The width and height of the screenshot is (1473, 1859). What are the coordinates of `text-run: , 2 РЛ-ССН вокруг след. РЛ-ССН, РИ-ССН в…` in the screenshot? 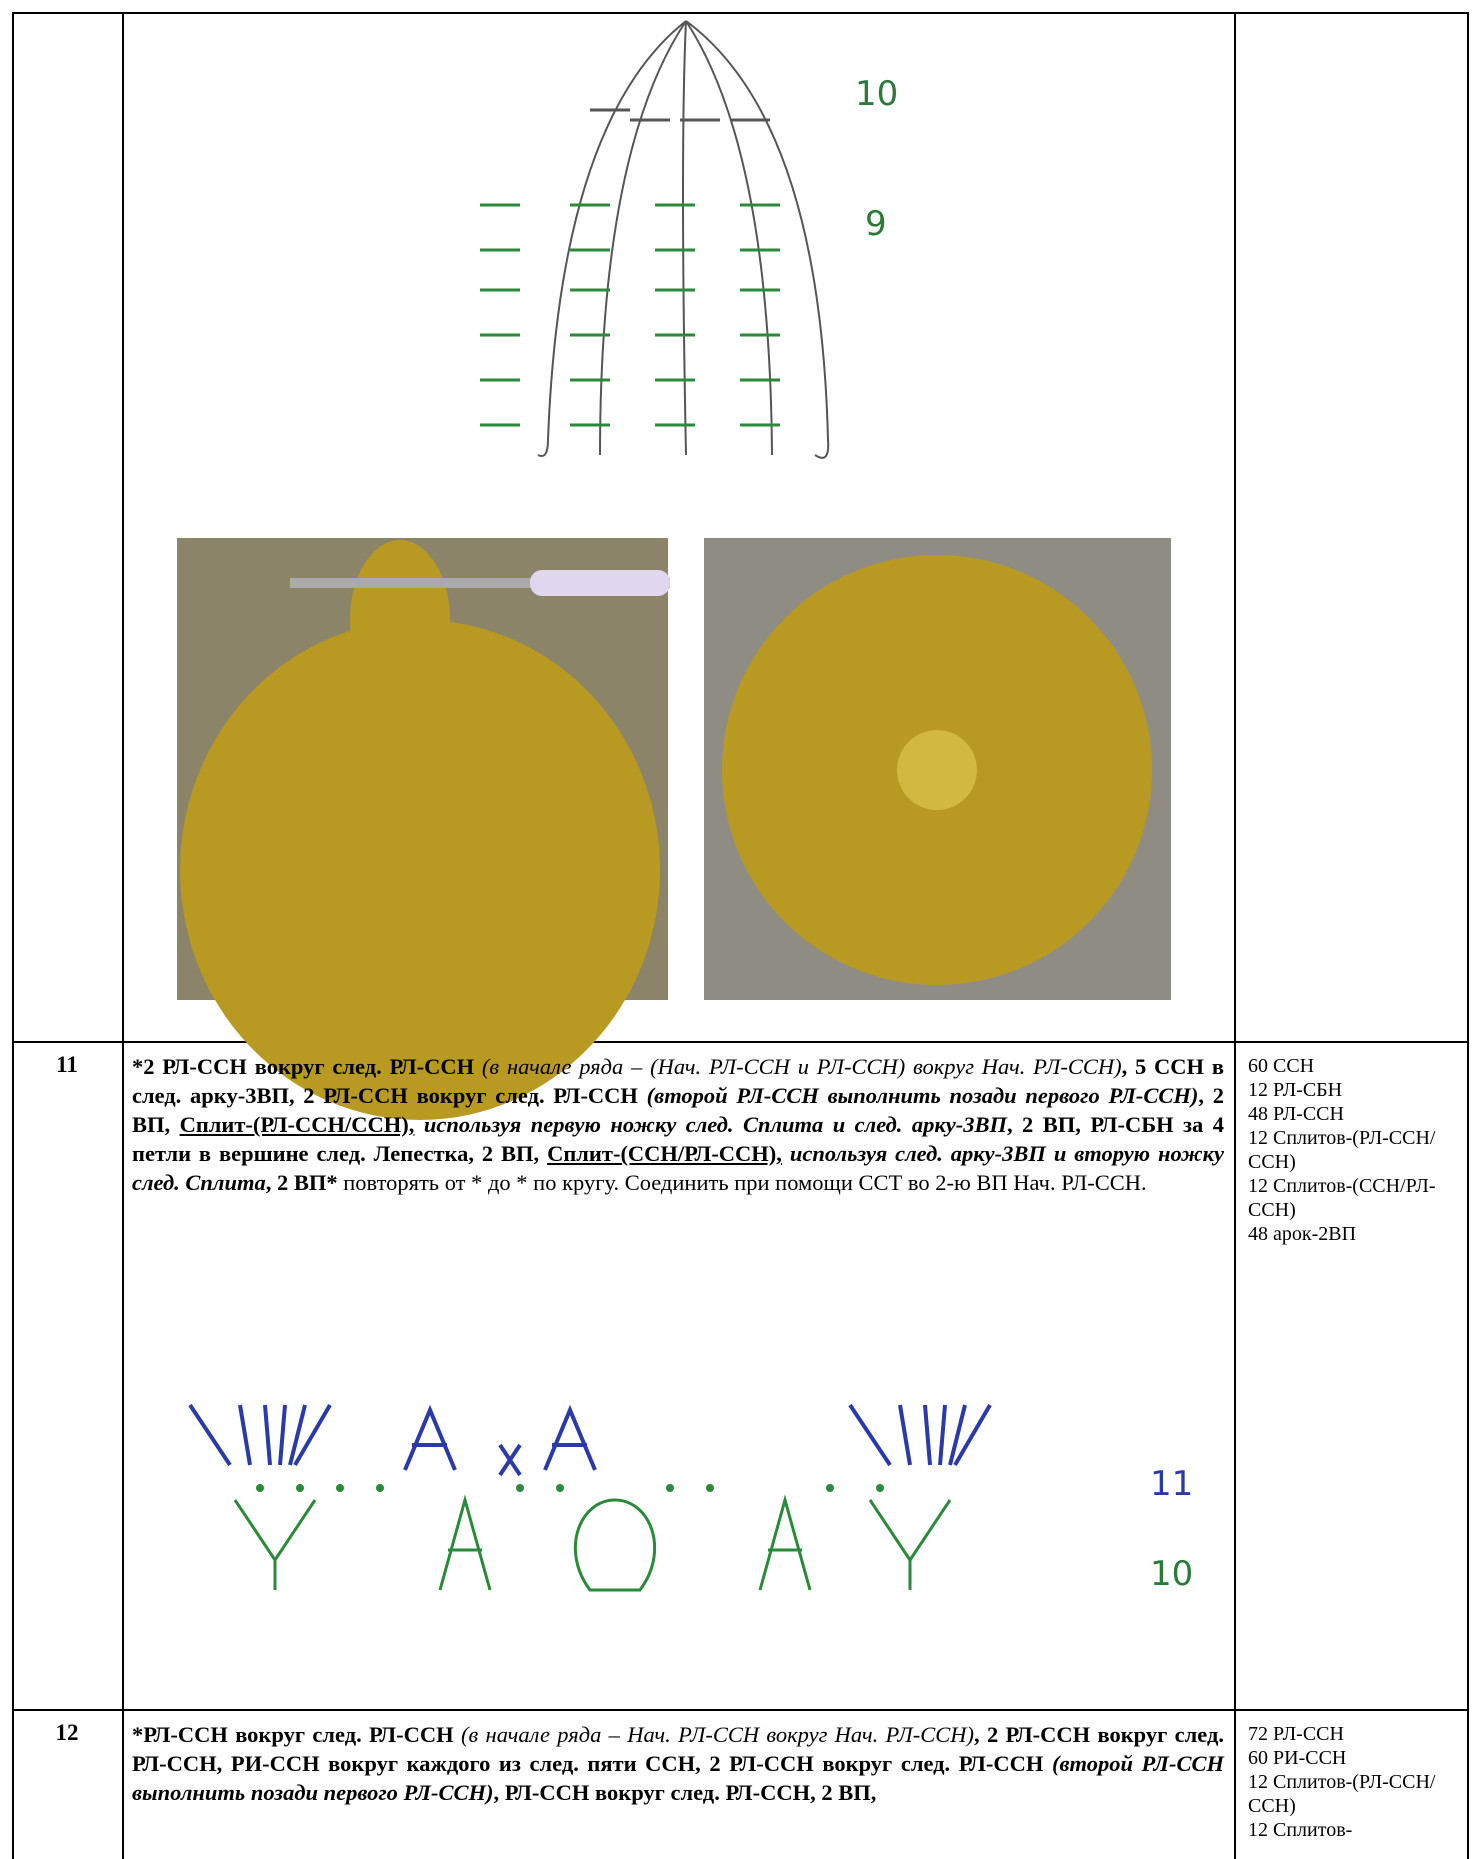 It's located at (678, 1749).